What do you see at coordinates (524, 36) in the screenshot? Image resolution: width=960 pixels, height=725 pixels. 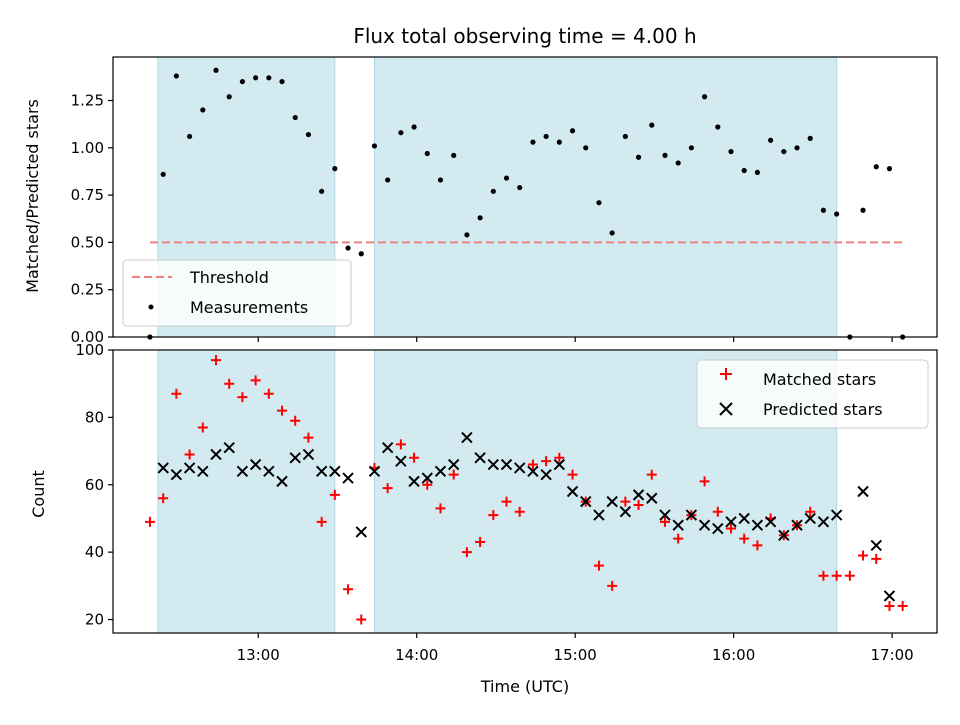 I see `chart-title: Flux total observing time = 4.00 h` at bounding box center [524, 36].